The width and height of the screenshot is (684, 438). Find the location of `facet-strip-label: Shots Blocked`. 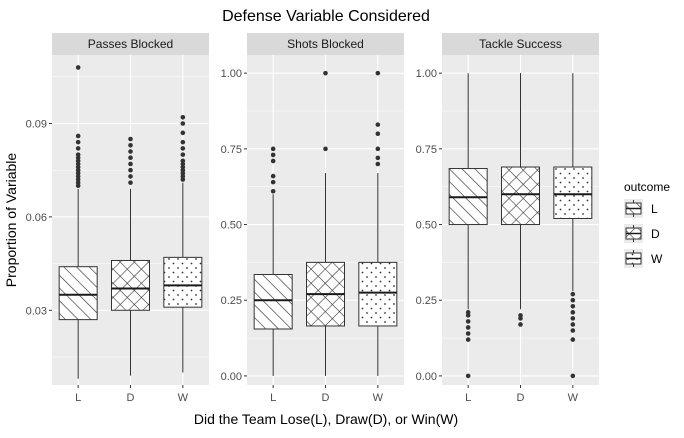

facet-strip-label: Shots Blocked is located at coordinates (325, 44).